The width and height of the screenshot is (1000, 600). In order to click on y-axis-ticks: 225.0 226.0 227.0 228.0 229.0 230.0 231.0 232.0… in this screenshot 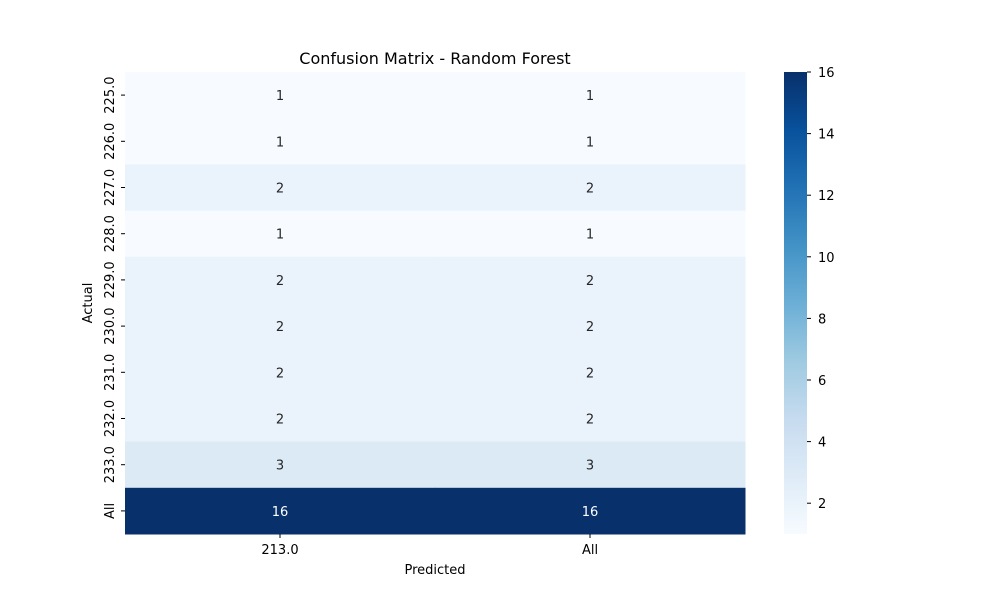, I will do `click(114, 297)`.